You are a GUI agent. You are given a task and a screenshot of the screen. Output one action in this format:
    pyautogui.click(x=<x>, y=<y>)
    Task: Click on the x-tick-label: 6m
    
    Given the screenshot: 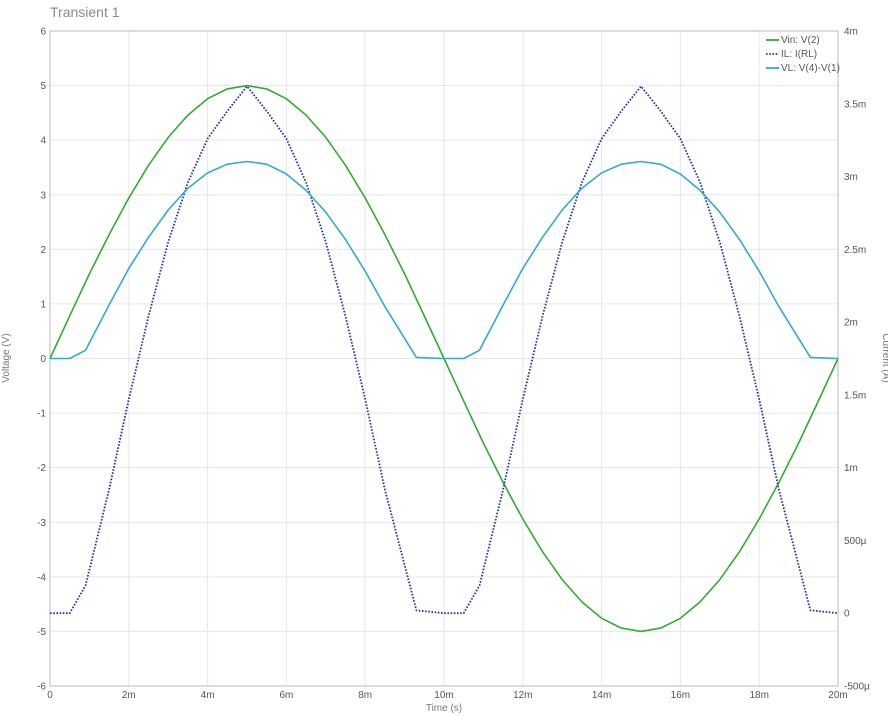 What is the action you would take?
    pyautogui.click(x=286, y=695)
    